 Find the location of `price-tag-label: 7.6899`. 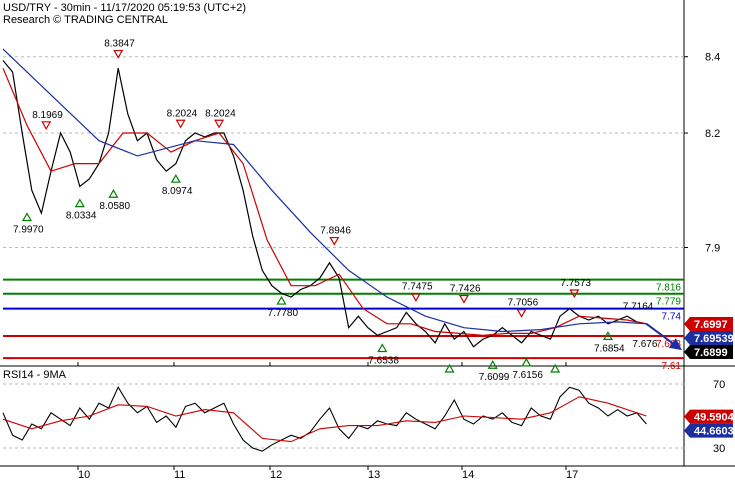

price-tag-label: 7.6899 is located at coordinates (711, 353).